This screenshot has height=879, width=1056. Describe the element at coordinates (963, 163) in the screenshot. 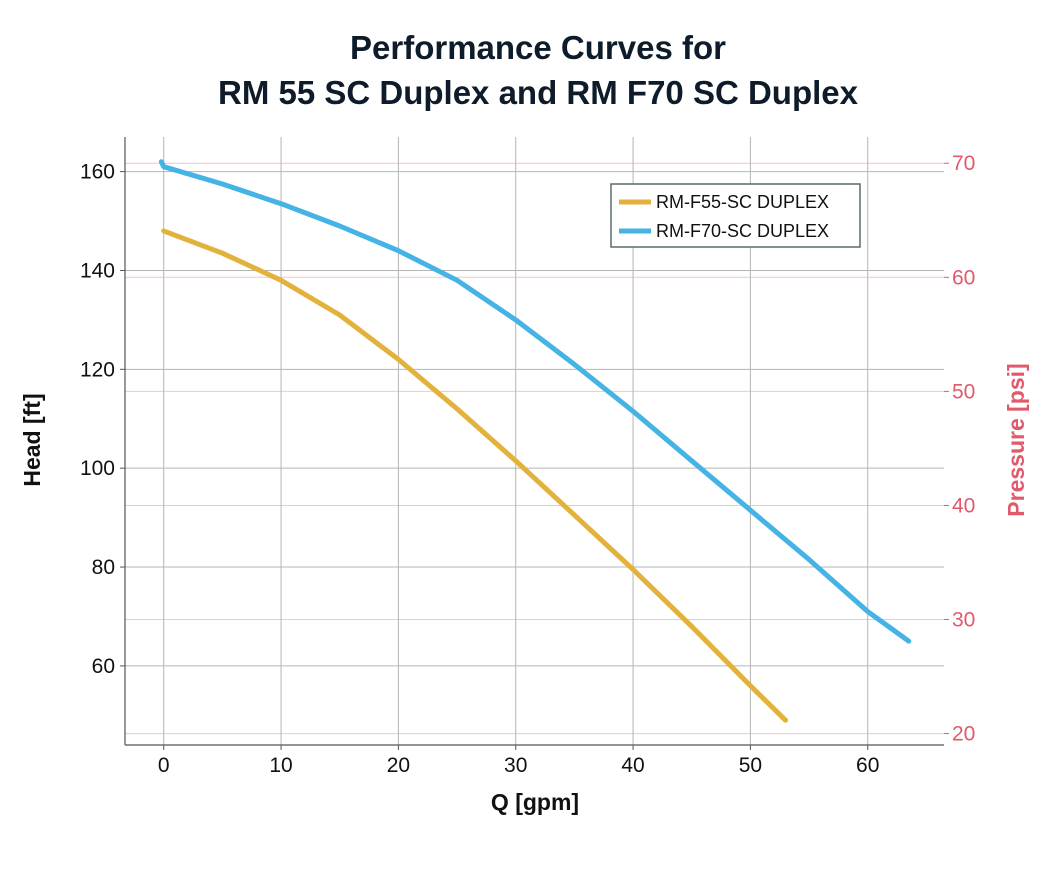

I see `y2-tick-label-70: 70` at that location.